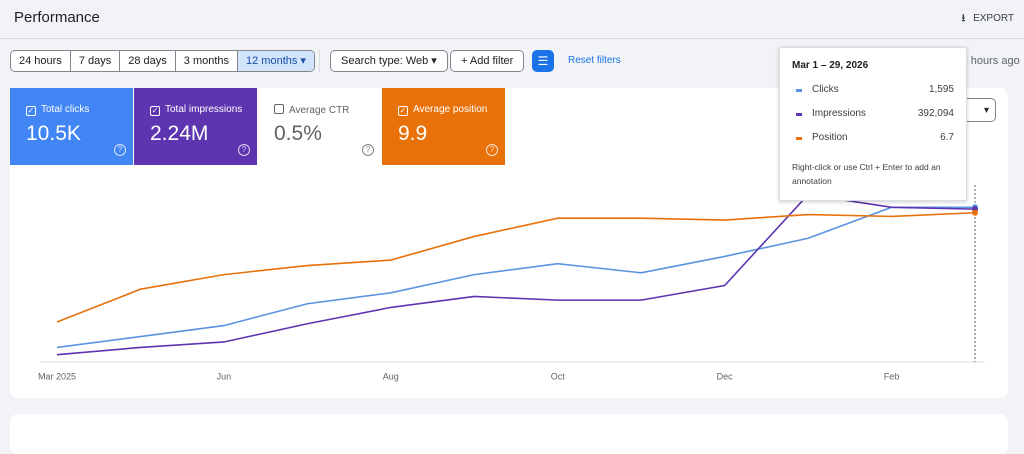  Describe the element at coordinates (830, 137) in the screenshot. I see `tooltip-series-name: Position` at that location.